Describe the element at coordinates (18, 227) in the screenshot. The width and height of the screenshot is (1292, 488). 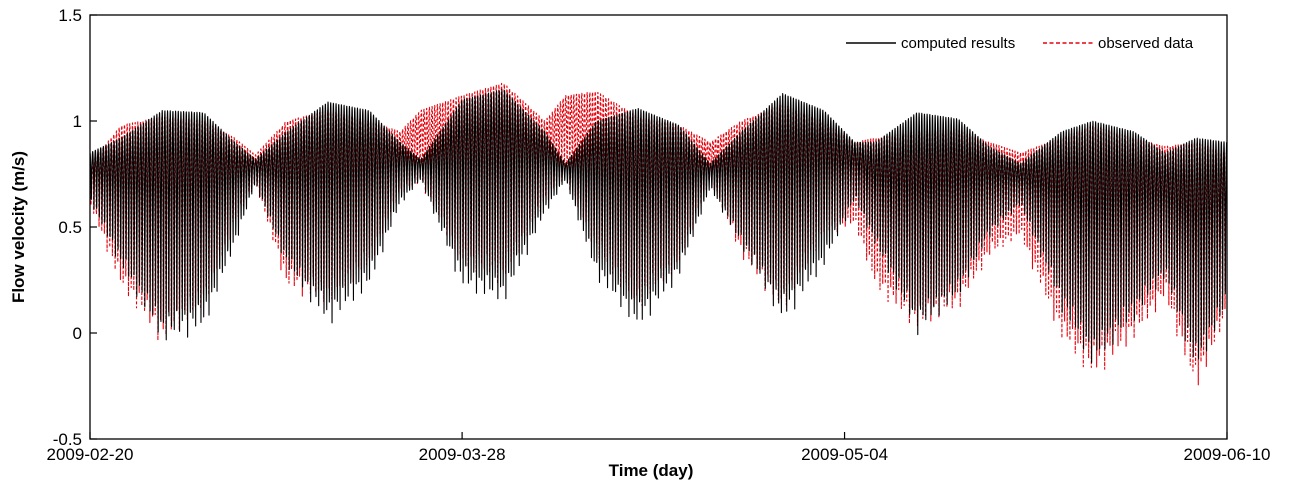
I see `y-axis-label: Flow velocity (m/s)` at that location.